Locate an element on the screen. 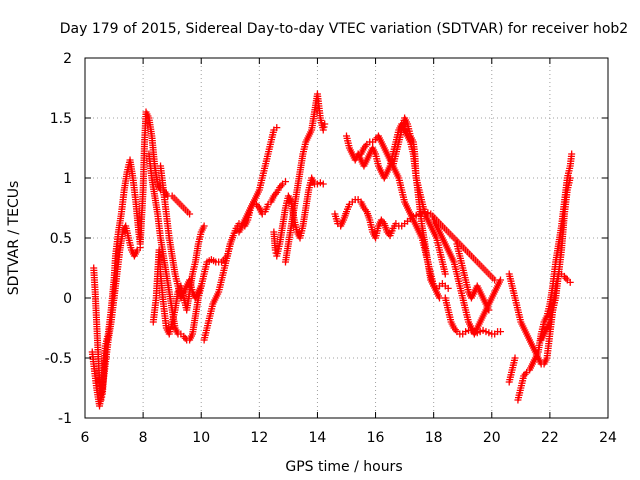  satellite-track-n is located at coordinates (467, 277).